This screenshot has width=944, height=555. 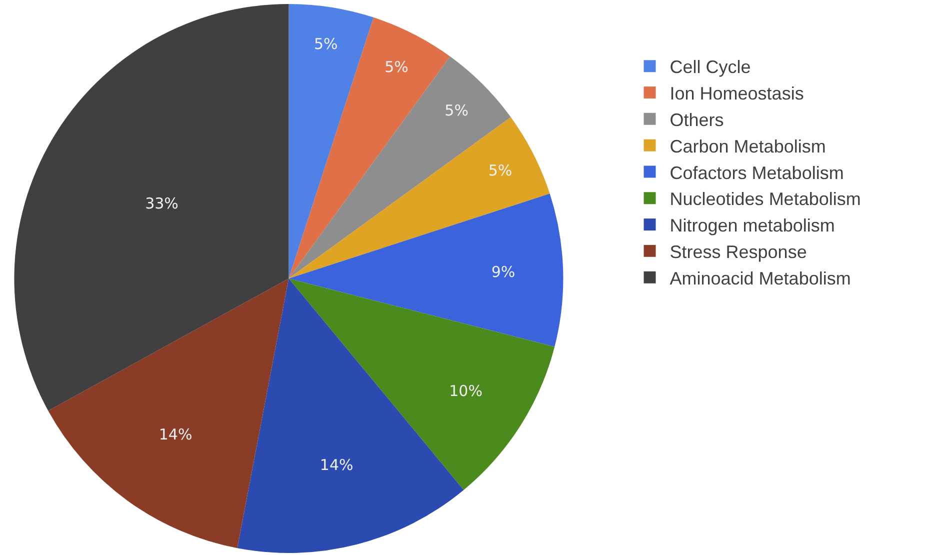 I want to click on legend-label: Aminoacid Metabolism, so click(x=760, y=278).